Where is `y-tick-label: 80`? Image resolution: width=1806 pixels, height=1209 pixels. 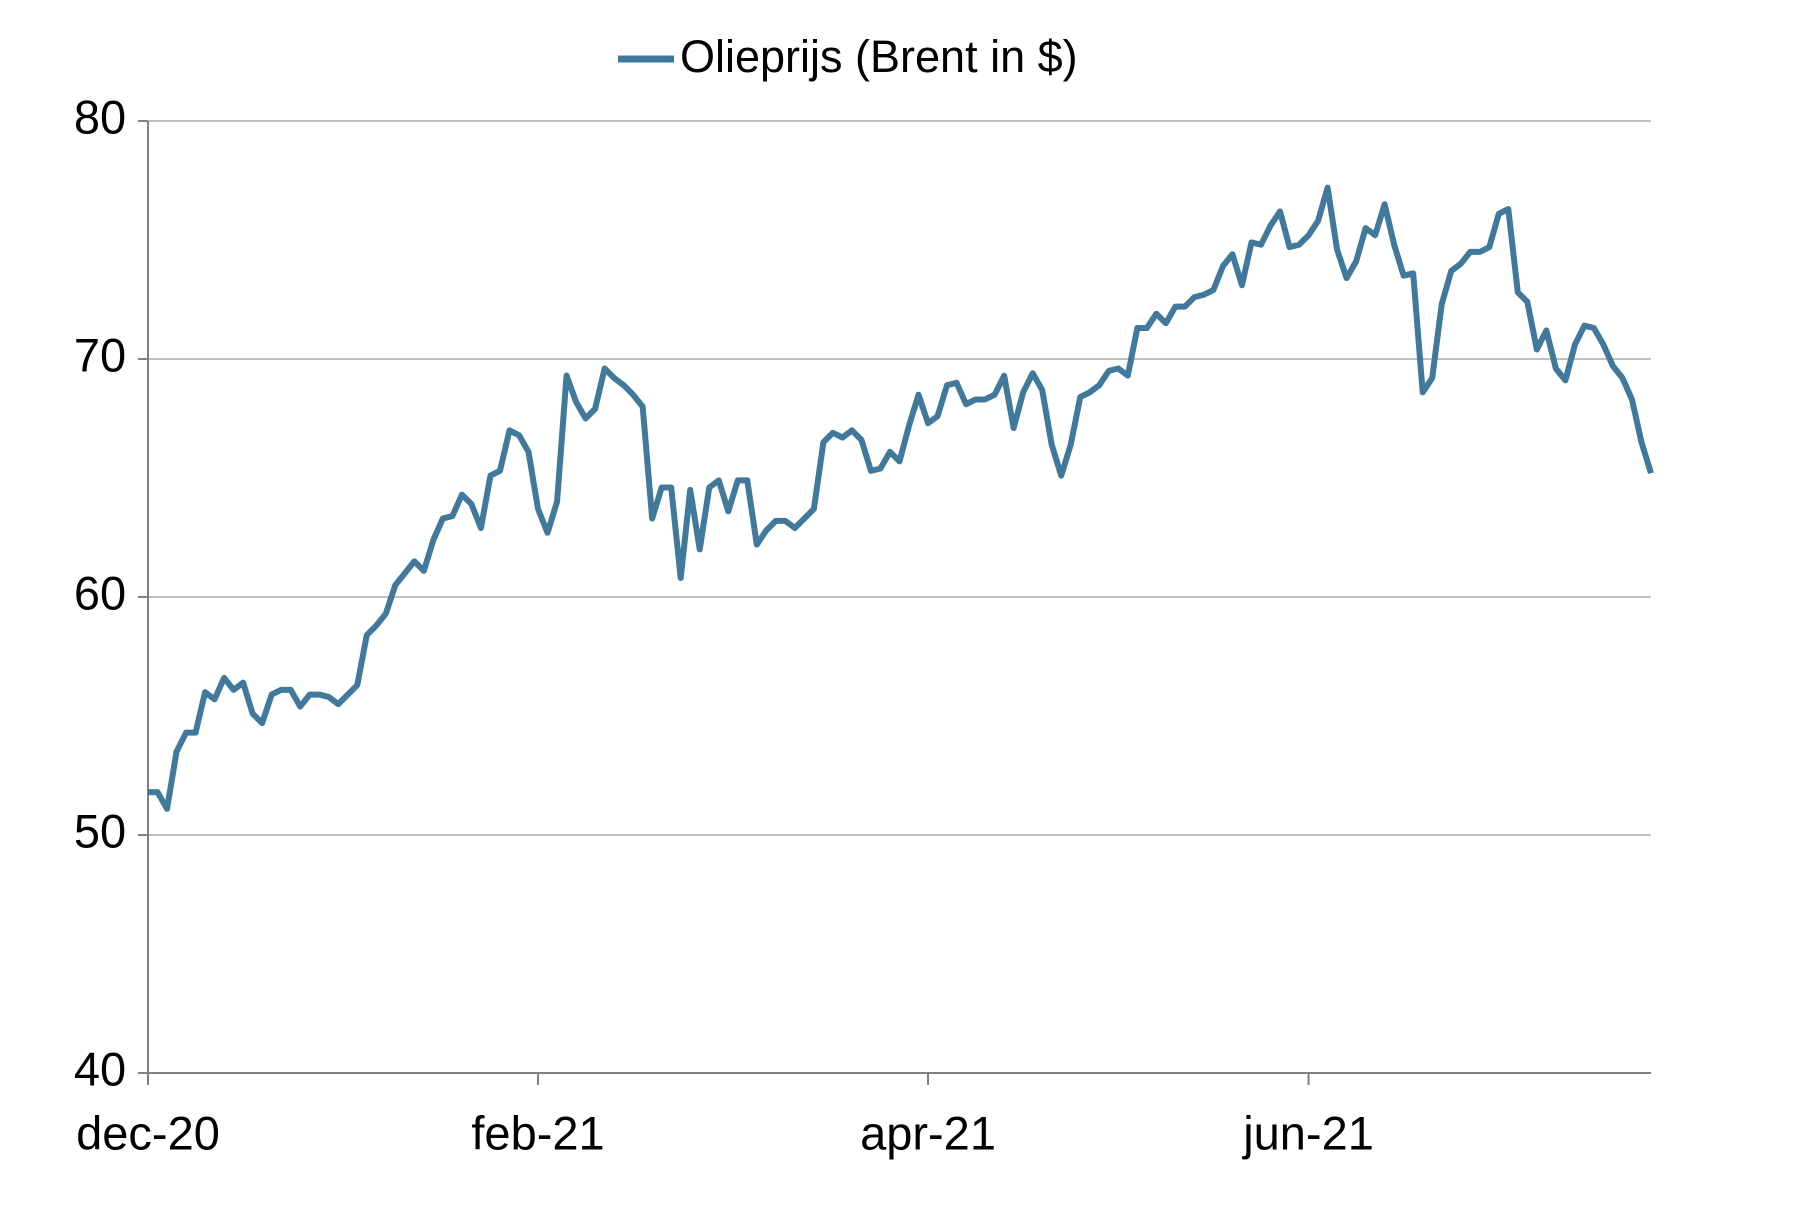 y-tick-label: 80 is located at coordinates (100, 116).